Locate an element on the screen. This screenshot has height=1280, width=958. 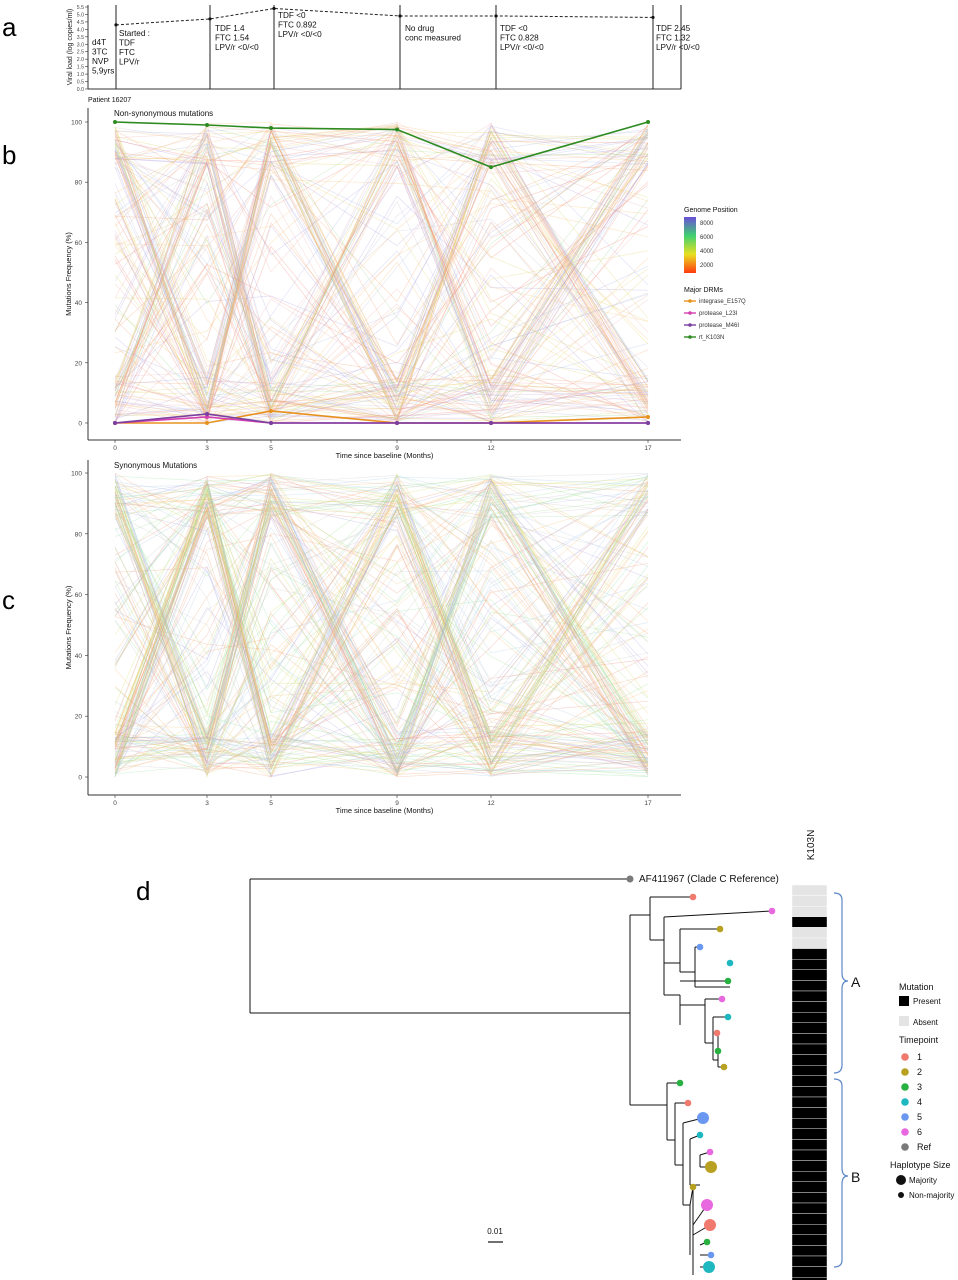
x-tick-label: 0 is located at coordinates (115, 803).